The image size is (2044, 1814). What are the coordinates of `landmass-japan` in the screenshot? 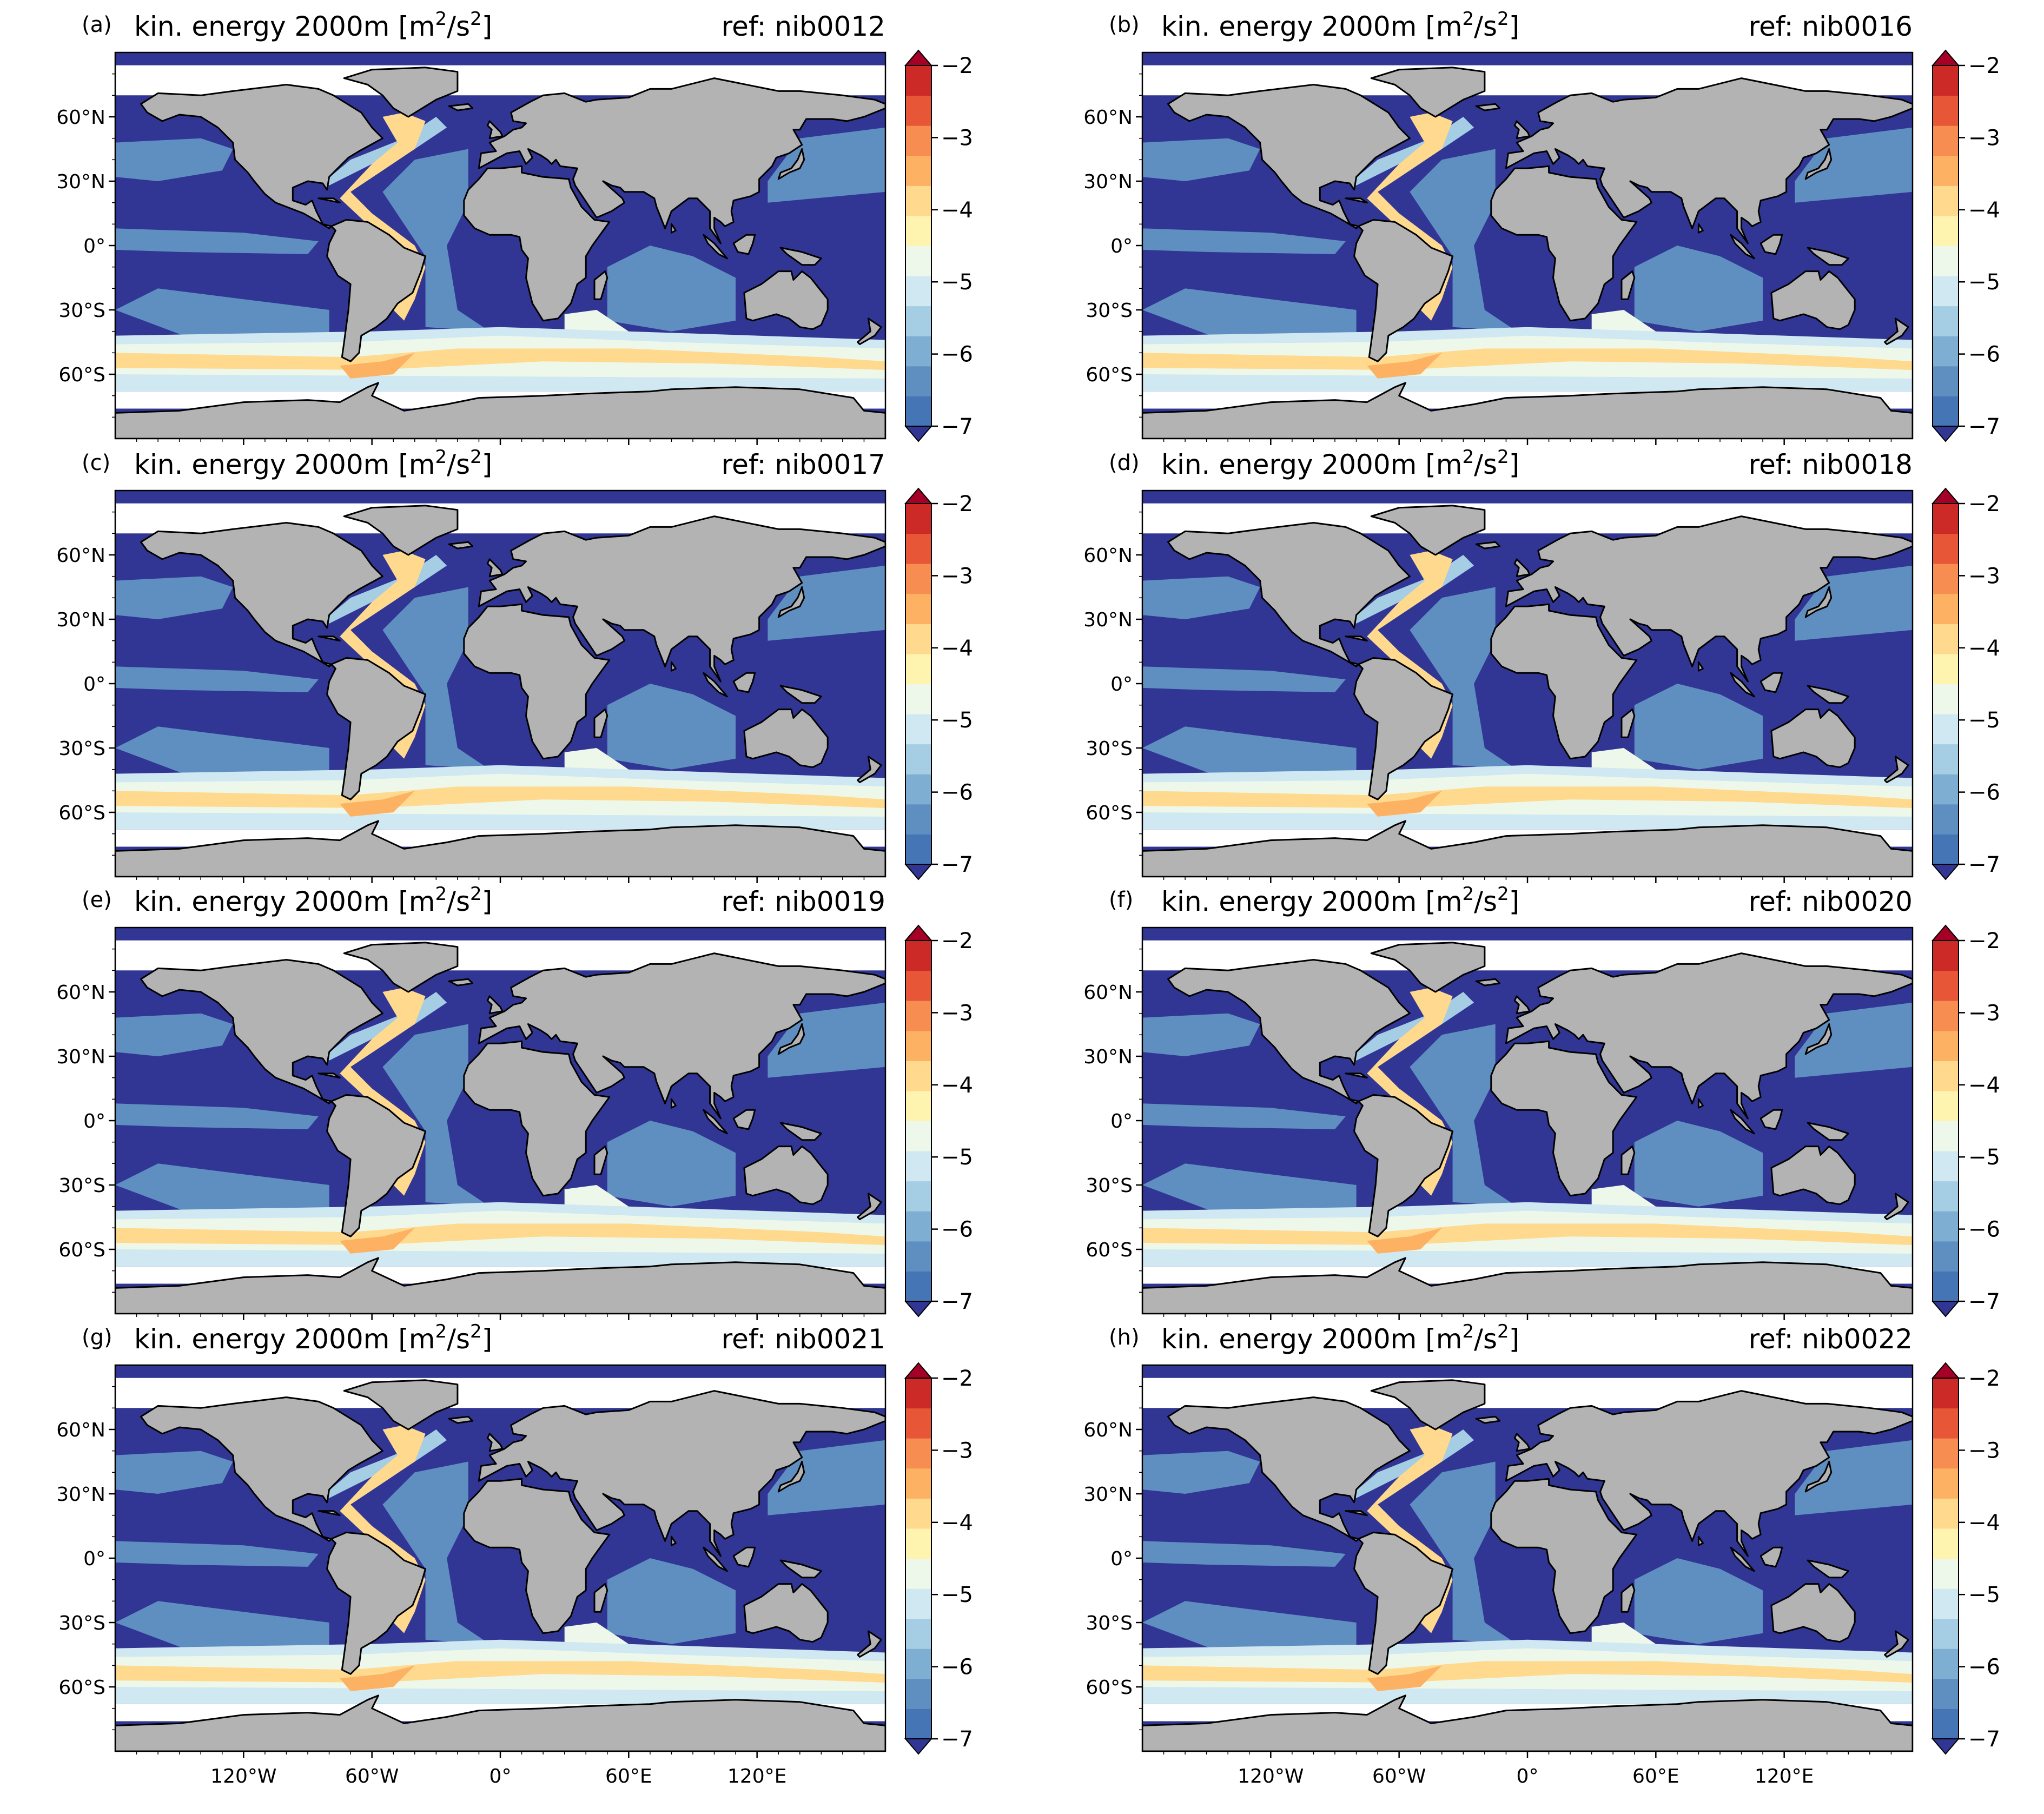 It's located at (1818, 164).